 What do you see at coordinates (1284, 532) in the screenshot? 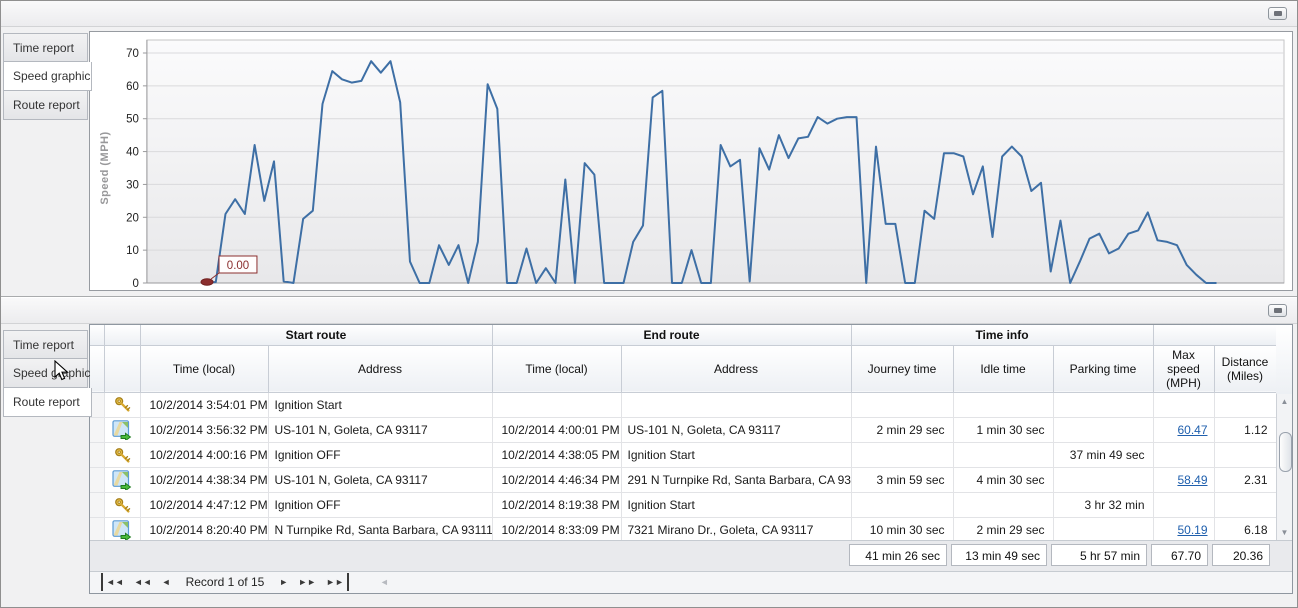
I see `scroll-down-icon: ▼` at bounding box center [1284, 532].